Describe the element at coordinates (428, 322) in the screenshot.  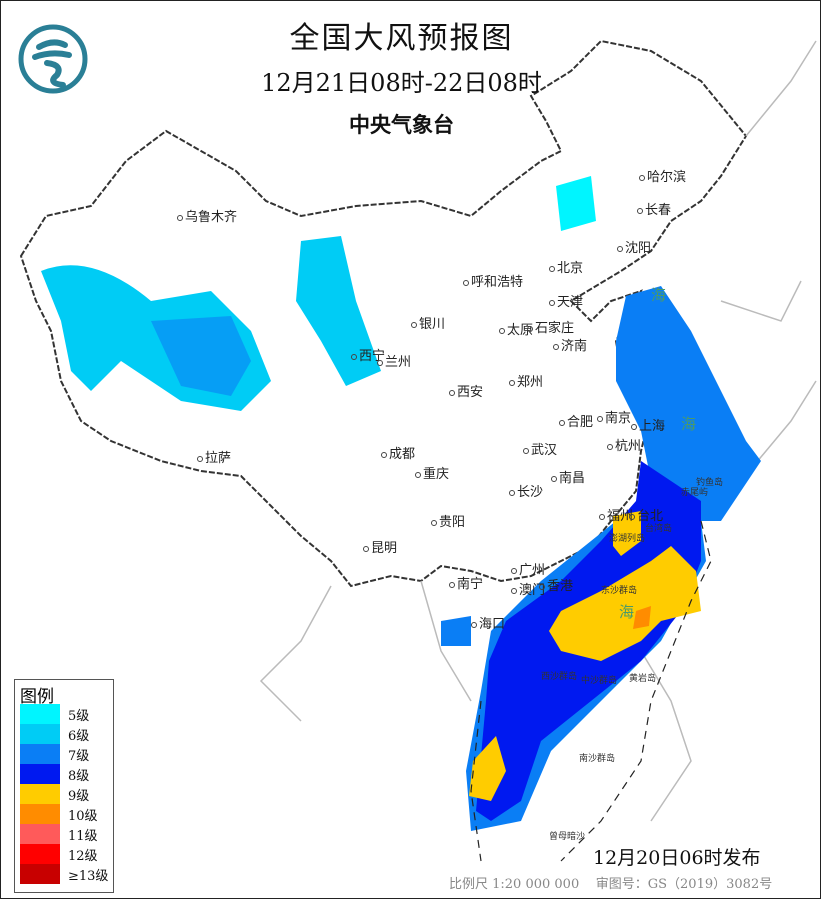
I see `city-label: 银川` at that location.